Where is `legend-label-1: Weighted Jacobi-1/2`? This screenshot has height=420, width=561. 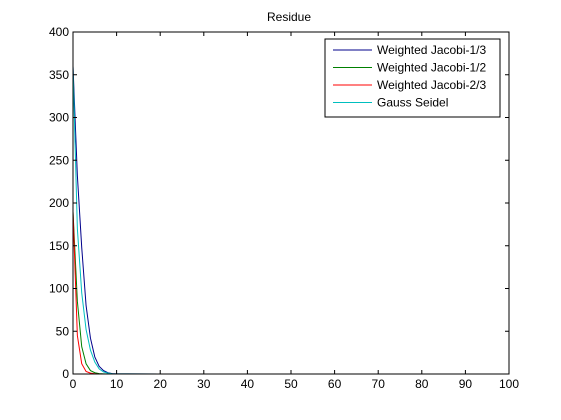
legend-label-1: Weighted Jacobi-1/2 is located at coordinates (432, 68).